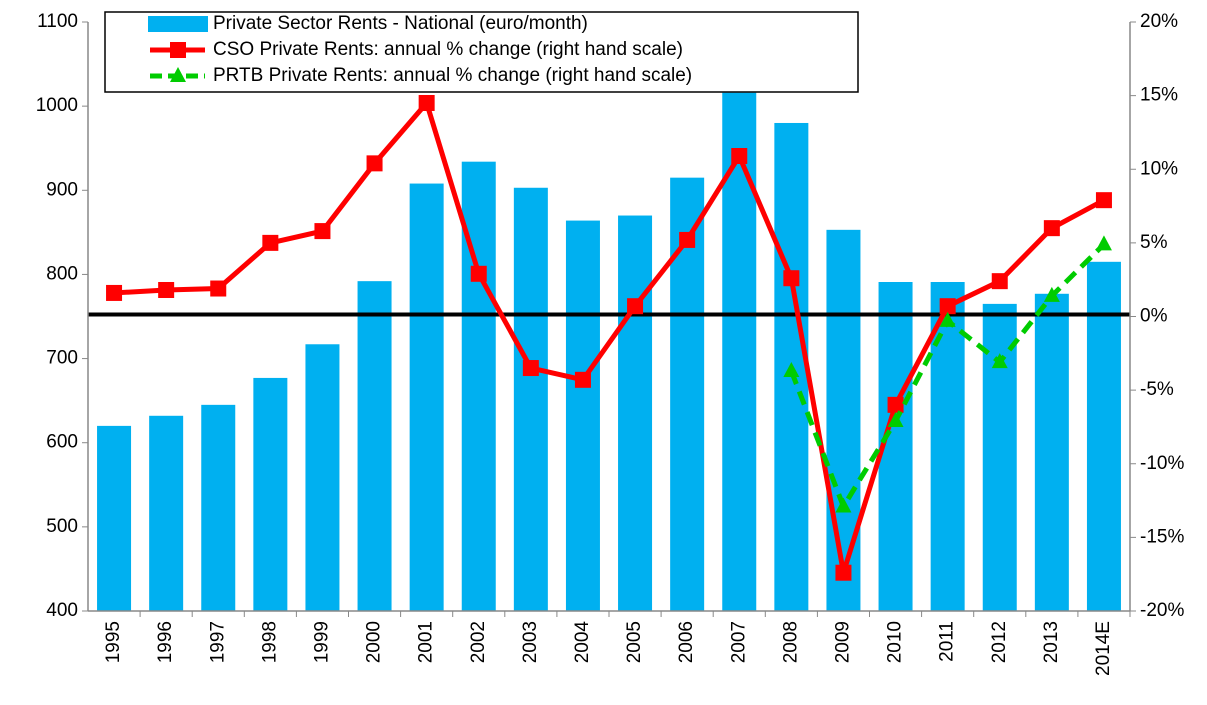 The width and height of the screenshot is (1207, 705). Describe the element at coordinates (686, 642) in the screenshot. I see `x-tick-label: 2006` at that location.